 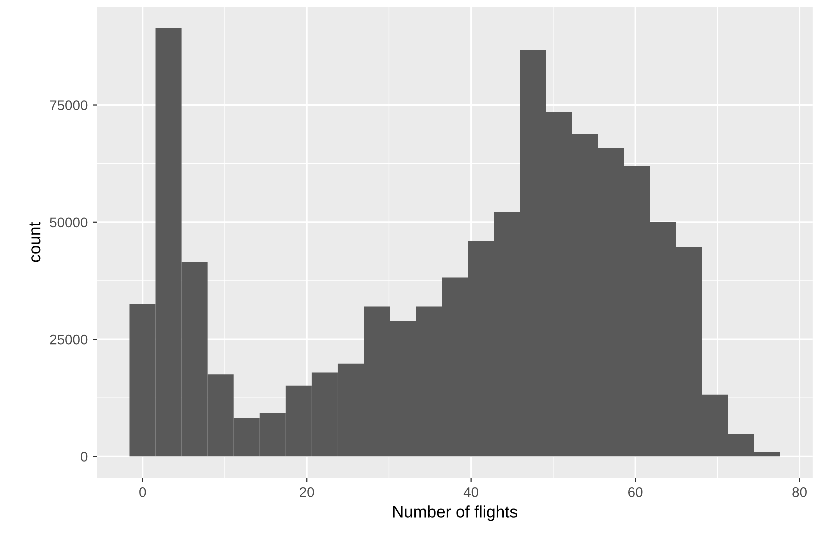 What do you see at coordinates (69, 339) in the screenshot?
I see `y-tick-label: 25000` at bounding box center [69, 339].